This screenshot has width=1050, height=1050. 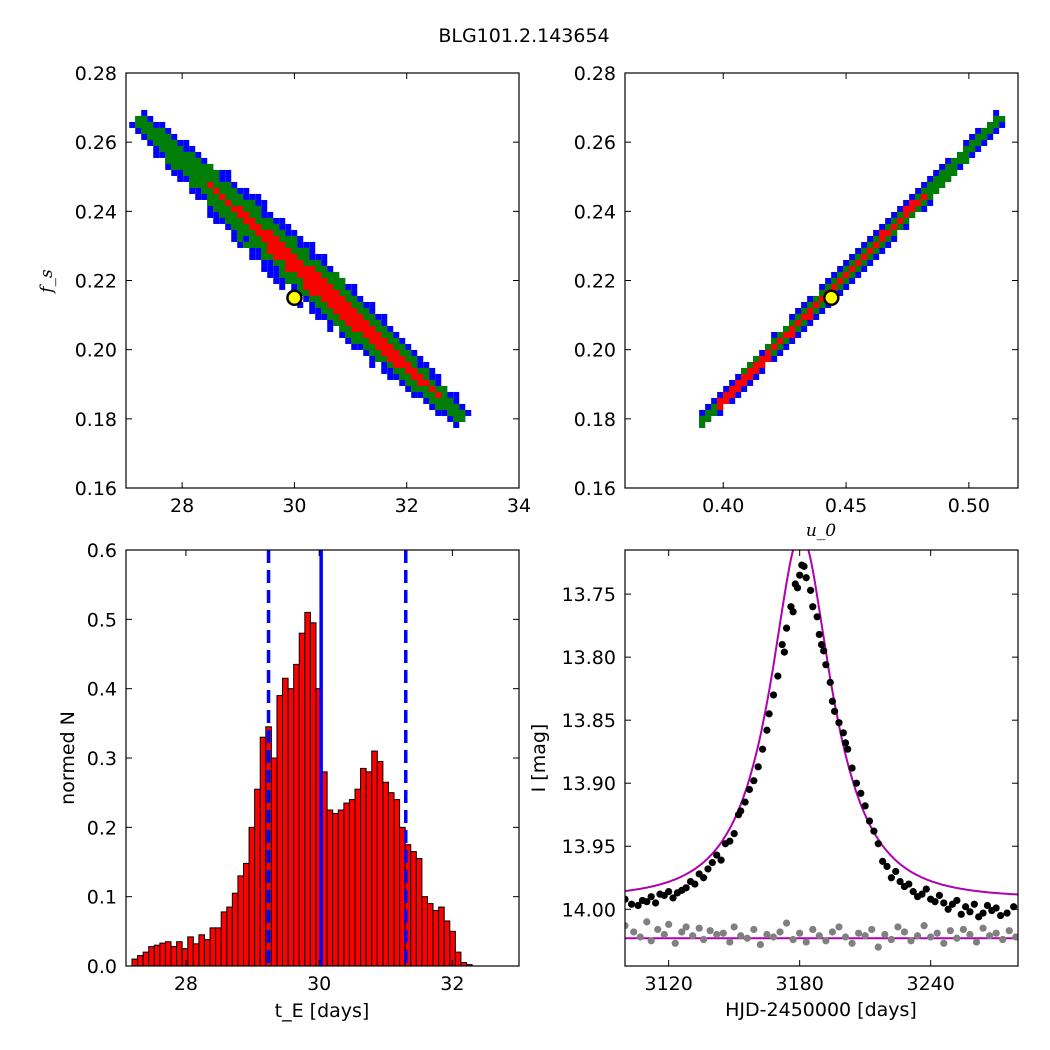 What do you see at coordinates (523, 36) in the screenshot?
I see `figure-title: BLG101.2.143654` at bounding box center [523, 36].